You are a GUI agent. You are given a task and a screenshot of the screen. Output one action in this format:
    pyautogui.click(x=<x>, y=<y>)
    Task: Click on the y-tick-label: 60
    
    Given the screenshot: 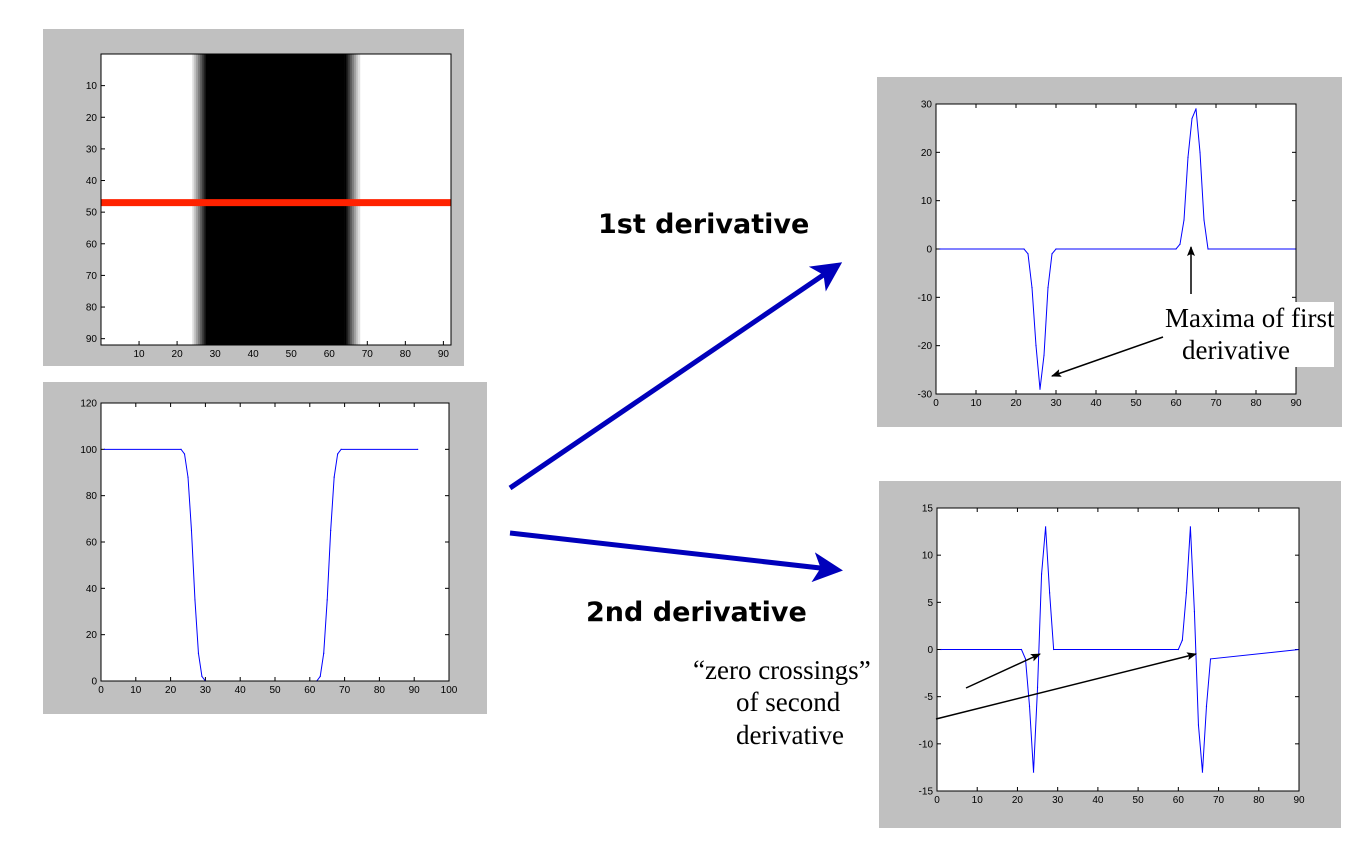 What is the action you would take?
    pyautogui.click(x=92, y=543)
    